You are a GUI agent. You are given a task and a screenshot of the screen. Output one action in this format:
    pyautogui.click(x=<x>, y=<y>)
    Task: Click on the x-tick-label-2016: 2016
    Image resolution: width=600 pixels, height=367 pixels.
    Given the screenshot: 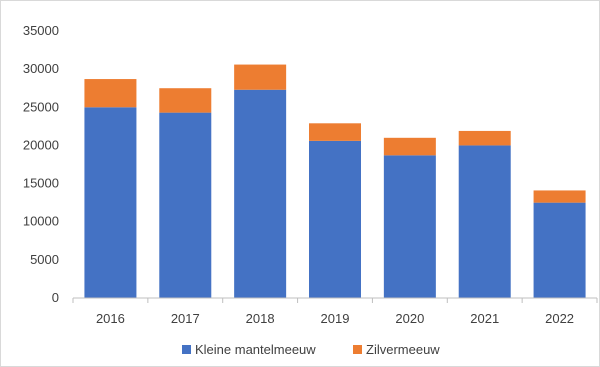 What is the action you would take?
    pyautogui.click(x=110, y=318)
    